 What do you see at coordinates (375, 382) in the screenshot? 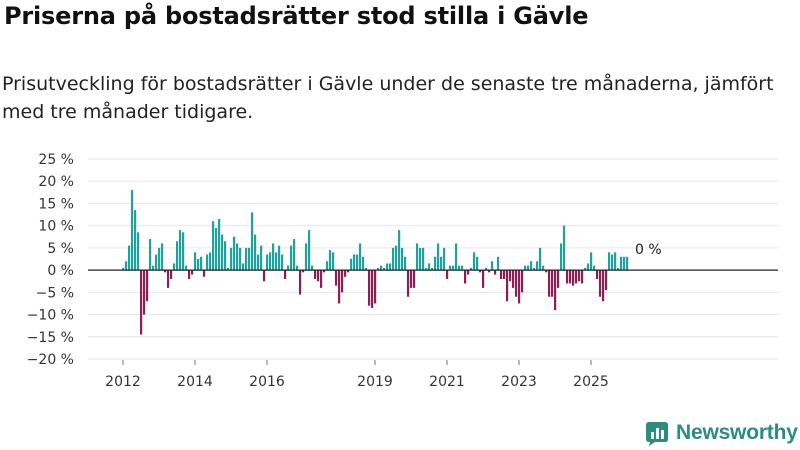
I see `x-tick-label: 2019` at bounding box center [375, 382].